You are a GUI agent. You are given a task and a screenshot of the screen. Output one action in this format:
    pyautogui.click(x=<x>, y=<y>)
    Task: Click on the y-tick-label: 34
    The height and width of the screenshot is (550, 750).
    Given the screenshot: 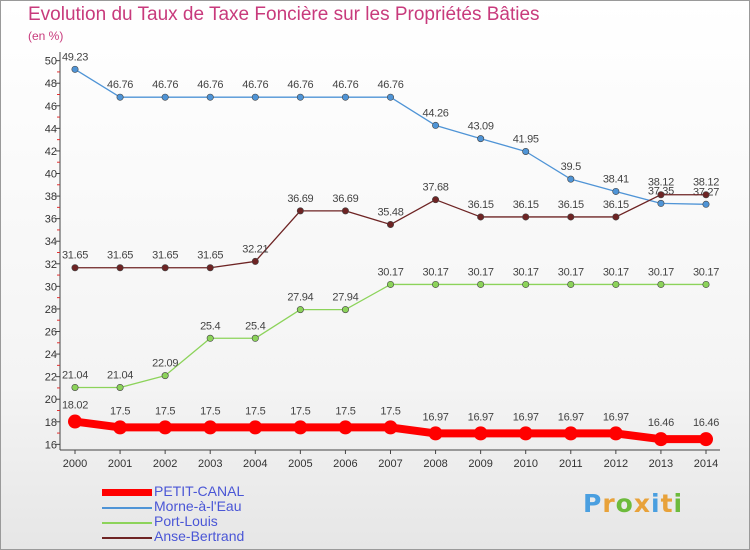 What is the action you would take?
    pyautogui.click(x=51, y=242)
    